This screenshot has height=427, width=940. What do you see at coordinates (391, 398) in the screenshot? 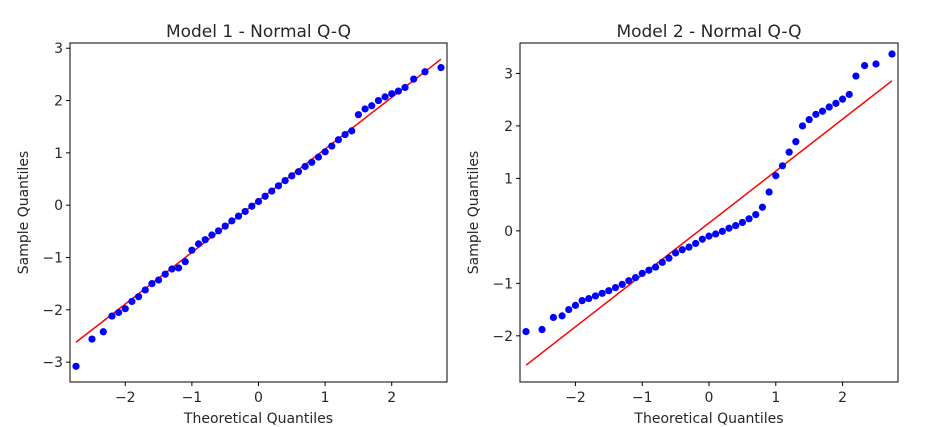
I see `x-tick-label-1: 2` at bounding box center [391, 398].